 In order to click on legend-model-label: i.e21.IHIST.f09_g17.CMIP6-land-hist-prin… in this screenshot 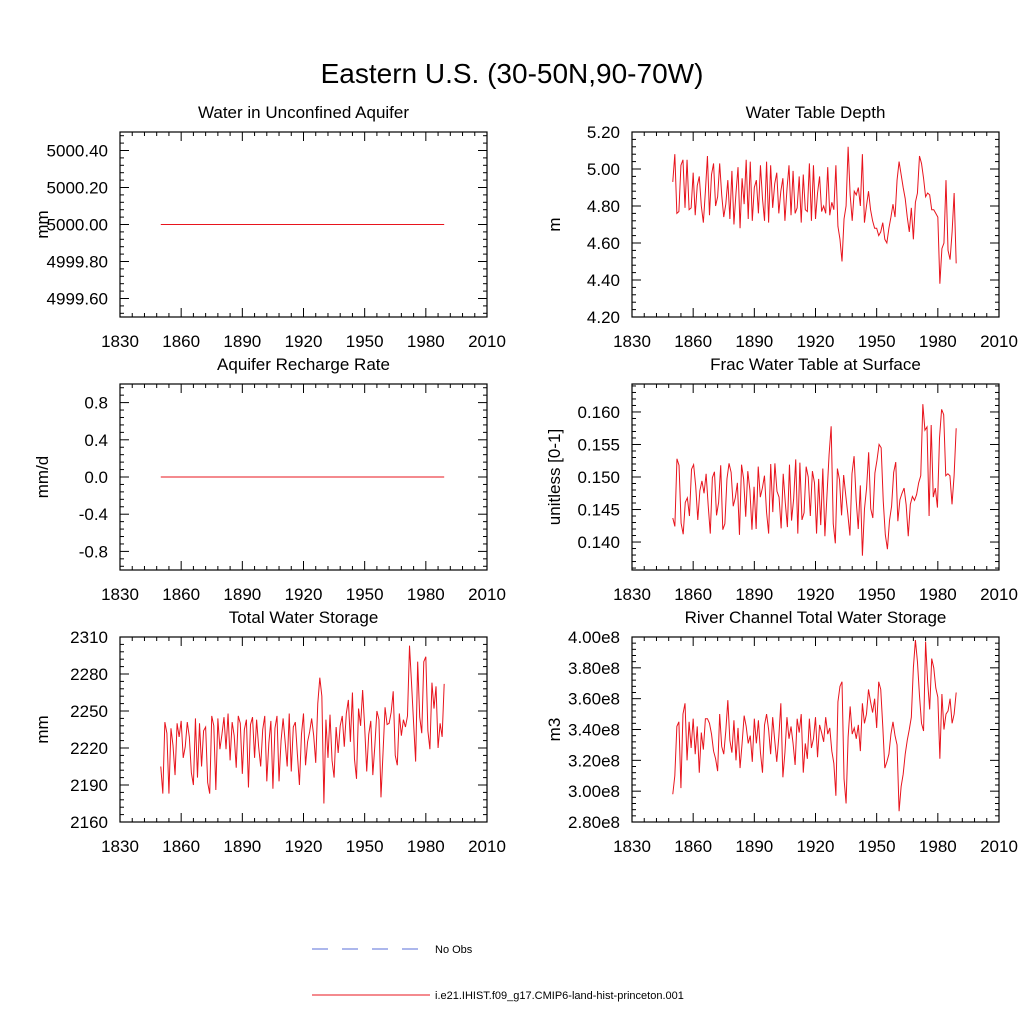, I will do `click(559, 996)`.